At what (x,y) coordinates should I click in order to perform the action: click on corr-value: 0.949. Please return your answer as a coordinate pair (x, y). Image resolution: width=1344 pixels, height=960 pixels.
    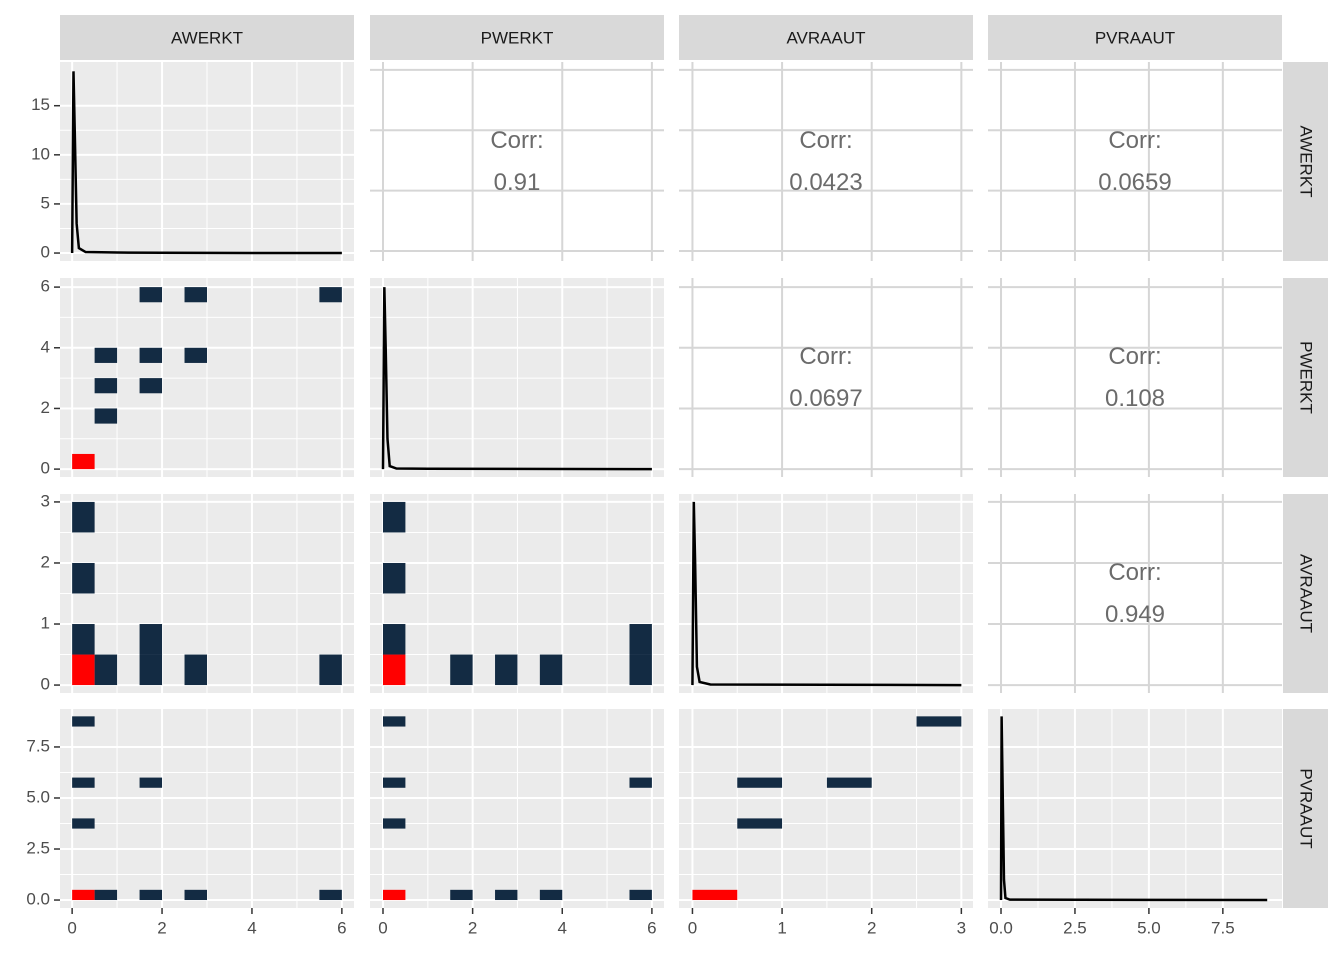
    Looking at the image, I should click on (1135, 614).